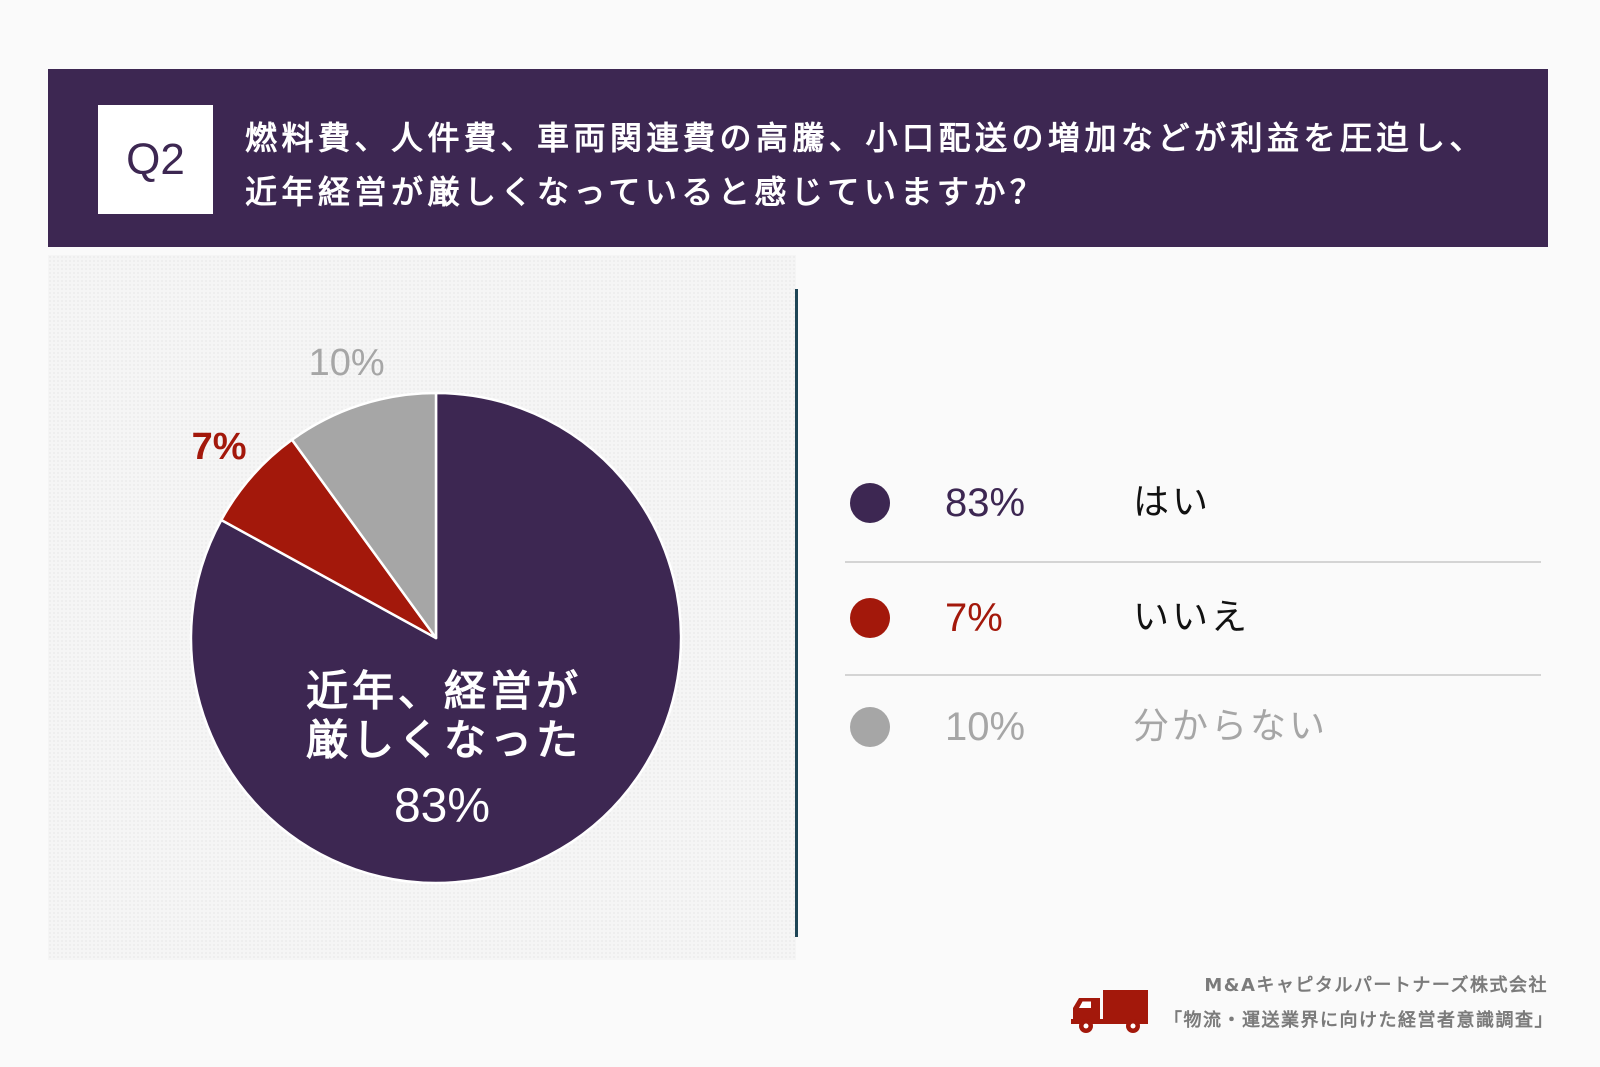 The width and height of the screenshot is (1600, 1067). Describe the element at coordinates (646, 192) in the screenshot. I see `question-text-line-2: 近年経営が厳しくなっていると感じていますか？` at that location.